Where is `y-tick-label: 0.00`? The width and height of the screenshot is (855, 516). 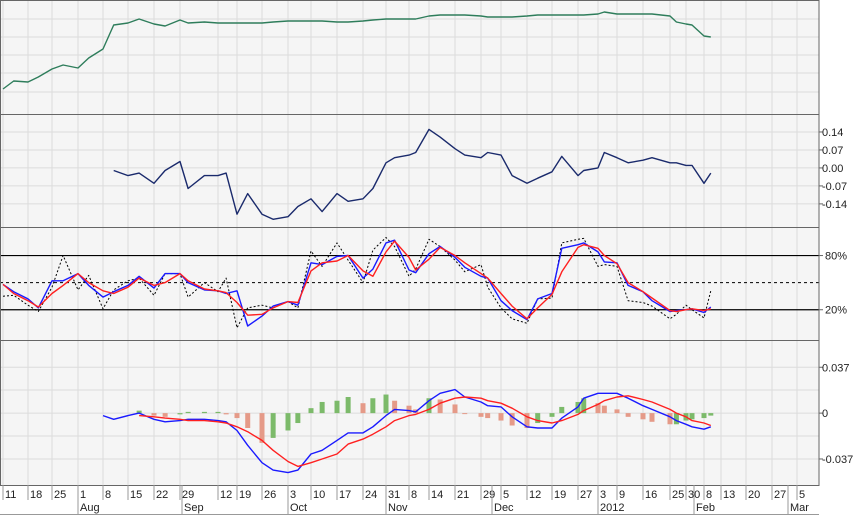 y-tick-label: 0.00 is located at coordinates (832, 169).